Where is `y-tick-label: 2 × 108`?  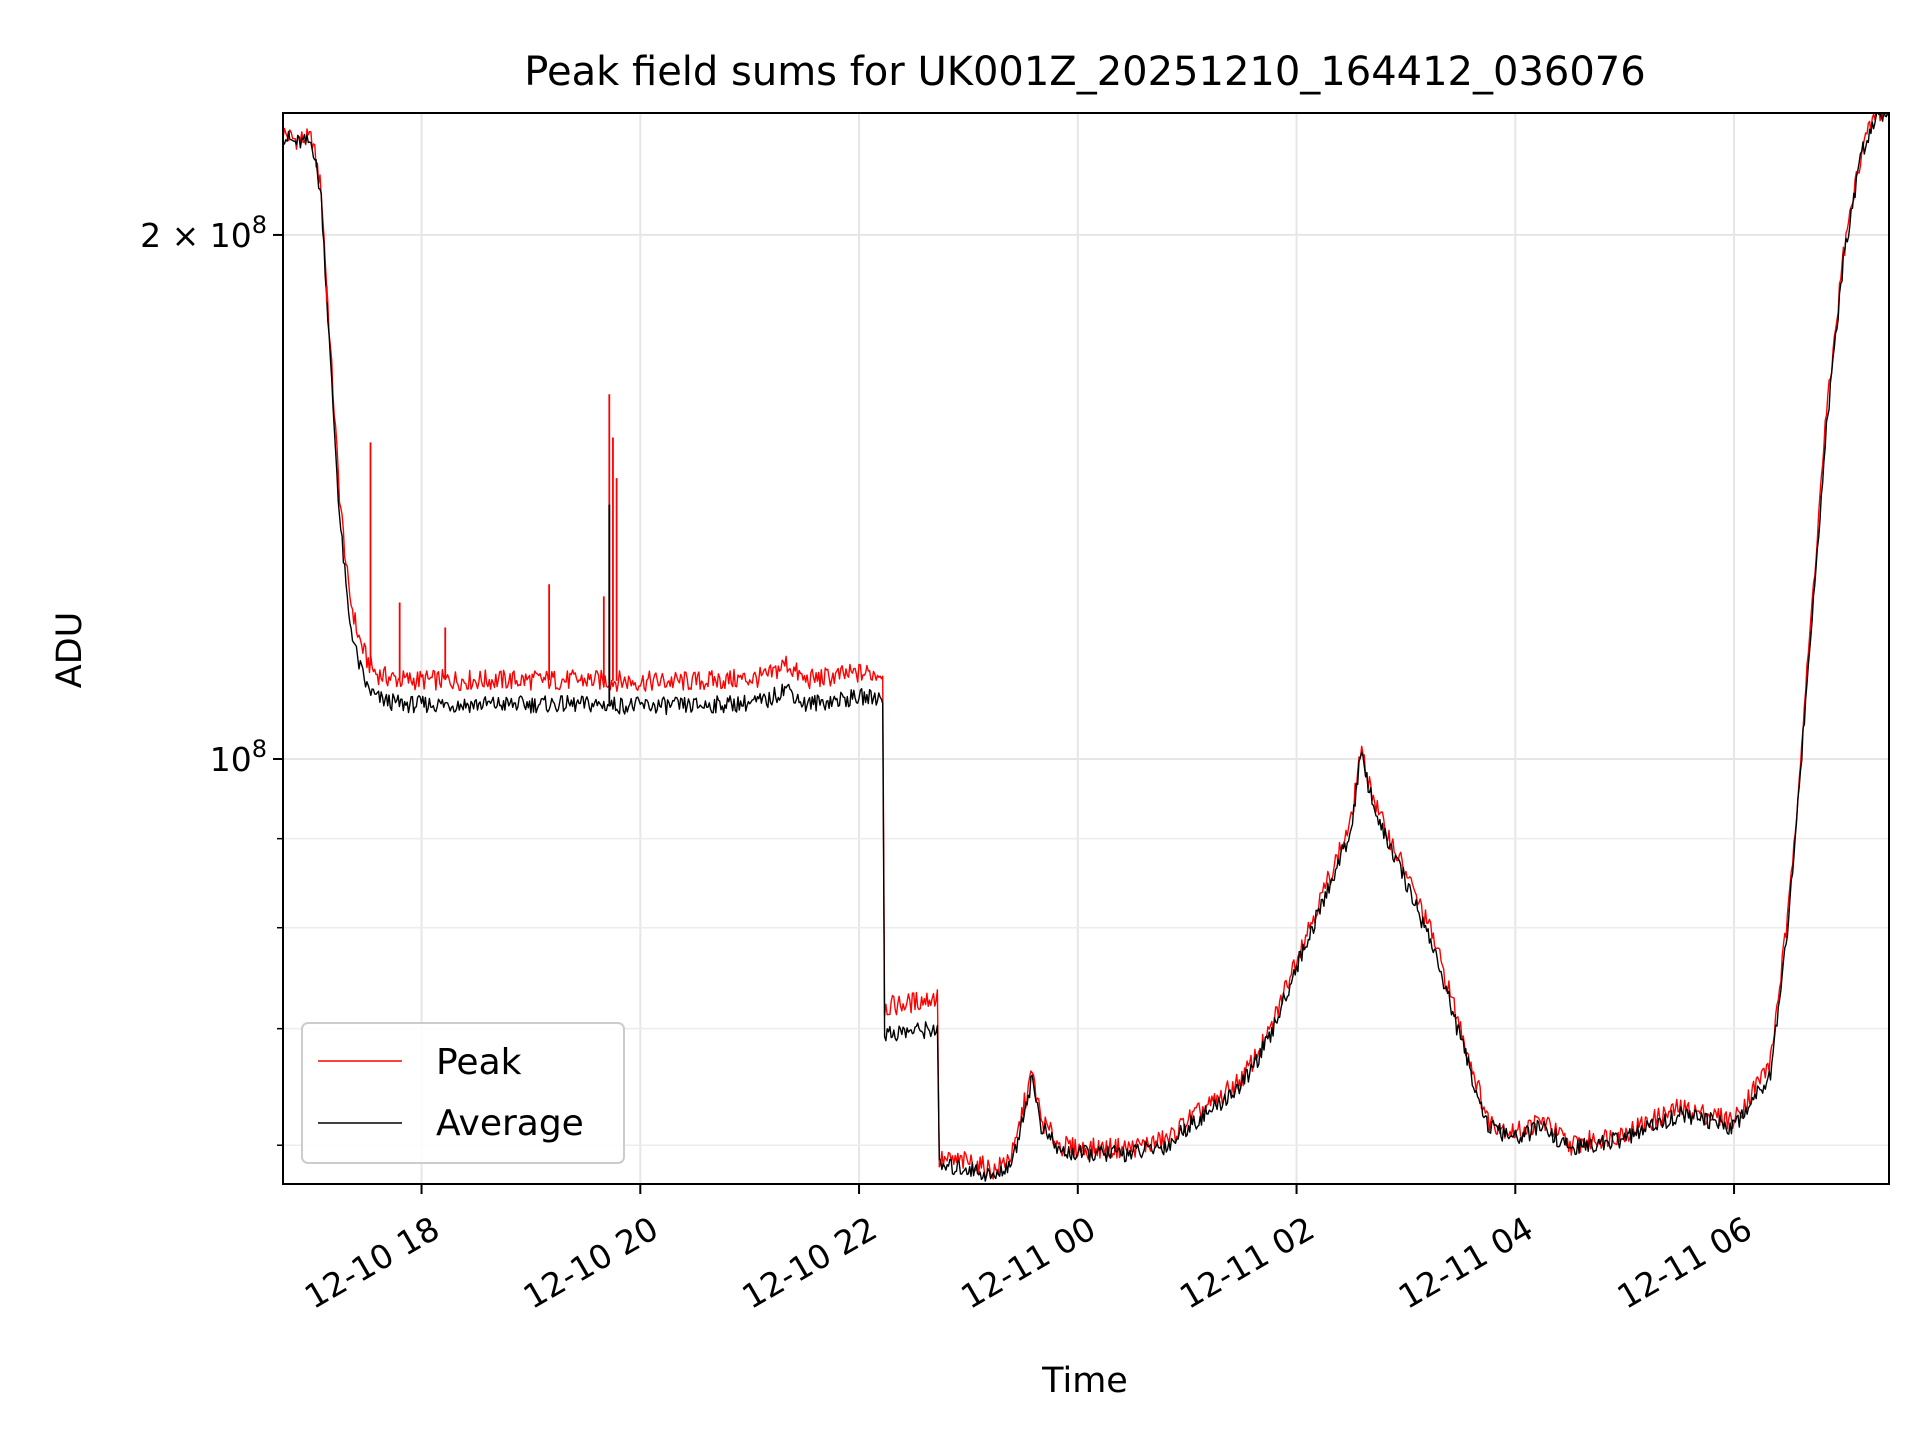
y-tick-label: 2 × 108 is located at coordinates (203, 233).